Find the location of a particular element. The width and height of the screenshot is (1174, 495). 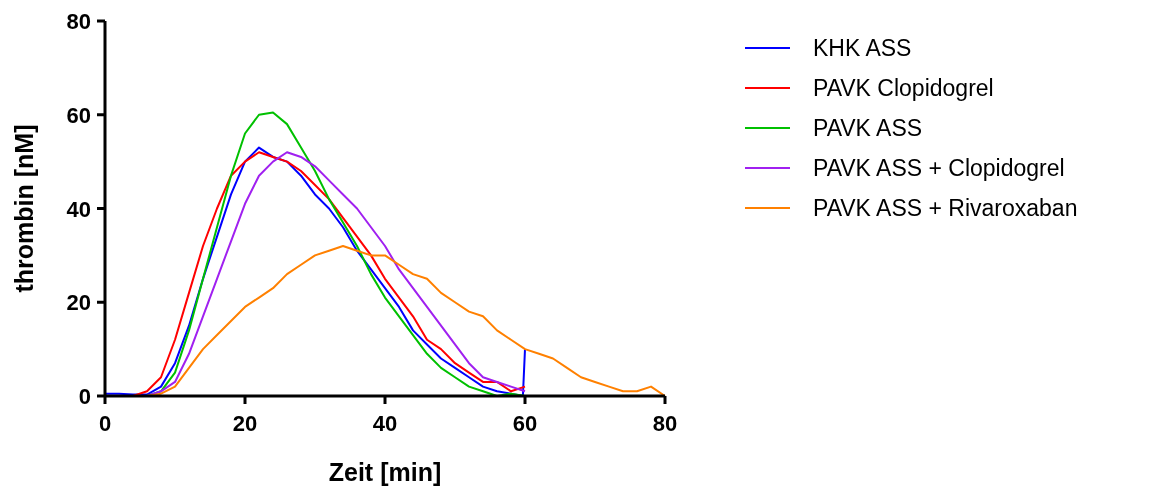

y-tick-label: 20 is located at coordinates (78, 303).